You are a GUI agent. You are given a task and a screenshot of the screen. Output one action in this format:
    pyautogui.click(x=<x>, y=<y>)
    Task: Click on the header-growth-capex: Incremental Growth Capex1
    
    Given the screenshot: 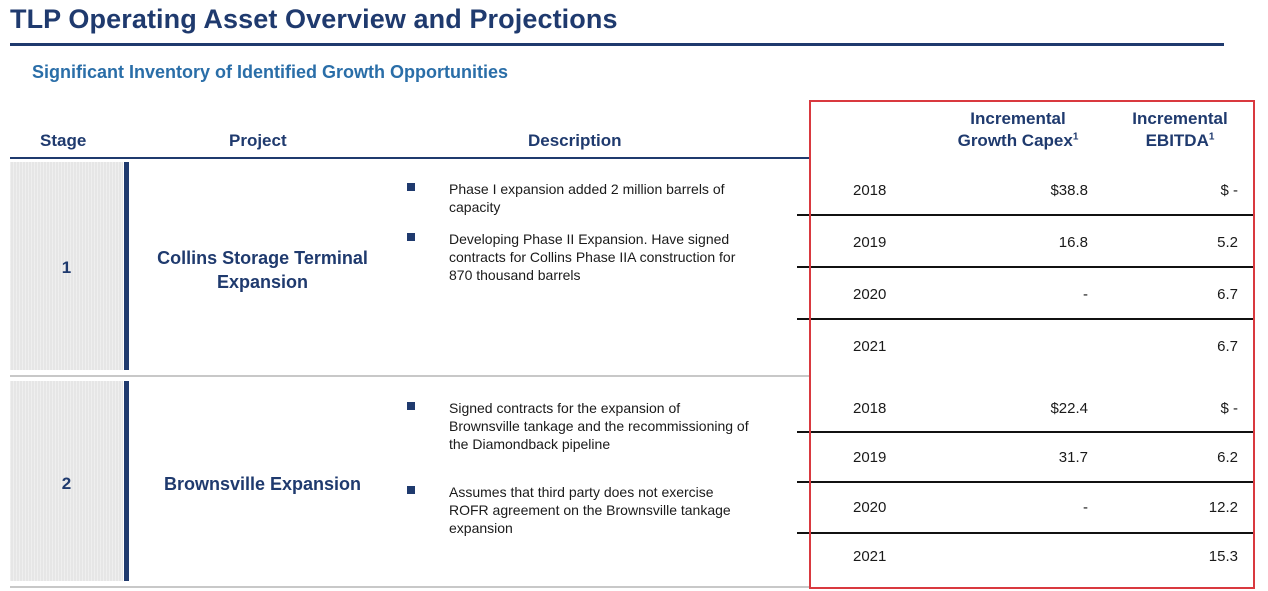 What is the action you would take?
    pyautogui.click(x=1018, y=130)
    